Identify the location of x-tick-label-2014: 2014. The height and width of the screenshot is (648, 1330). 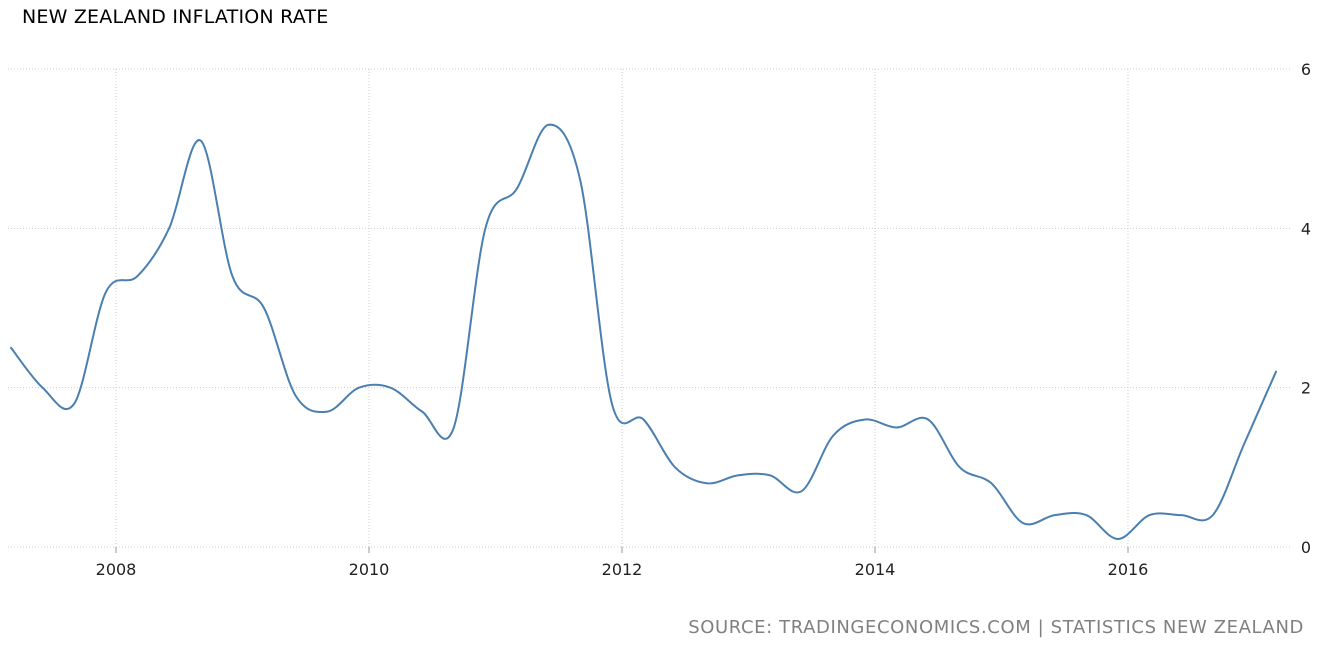
(875, 569).